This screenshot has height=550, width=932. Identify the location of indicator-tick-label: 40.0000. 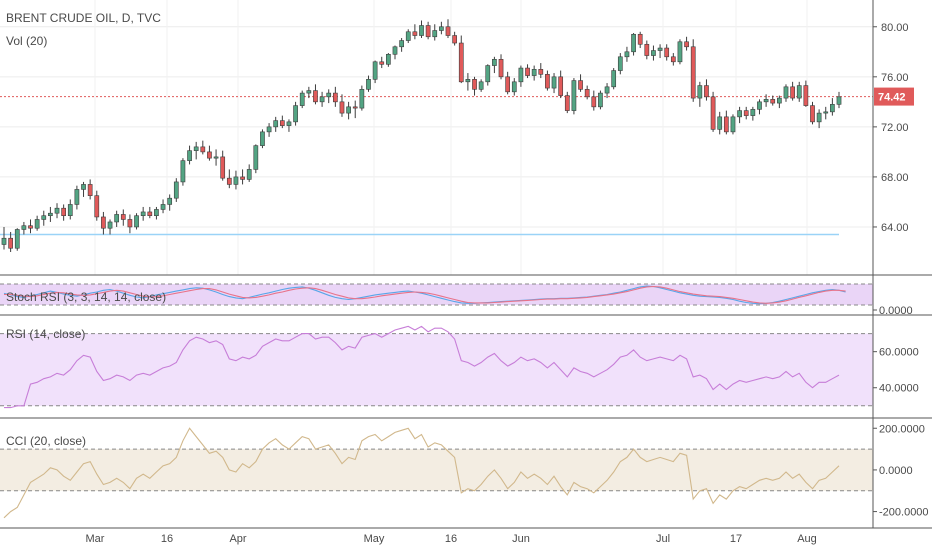
(899, 389).